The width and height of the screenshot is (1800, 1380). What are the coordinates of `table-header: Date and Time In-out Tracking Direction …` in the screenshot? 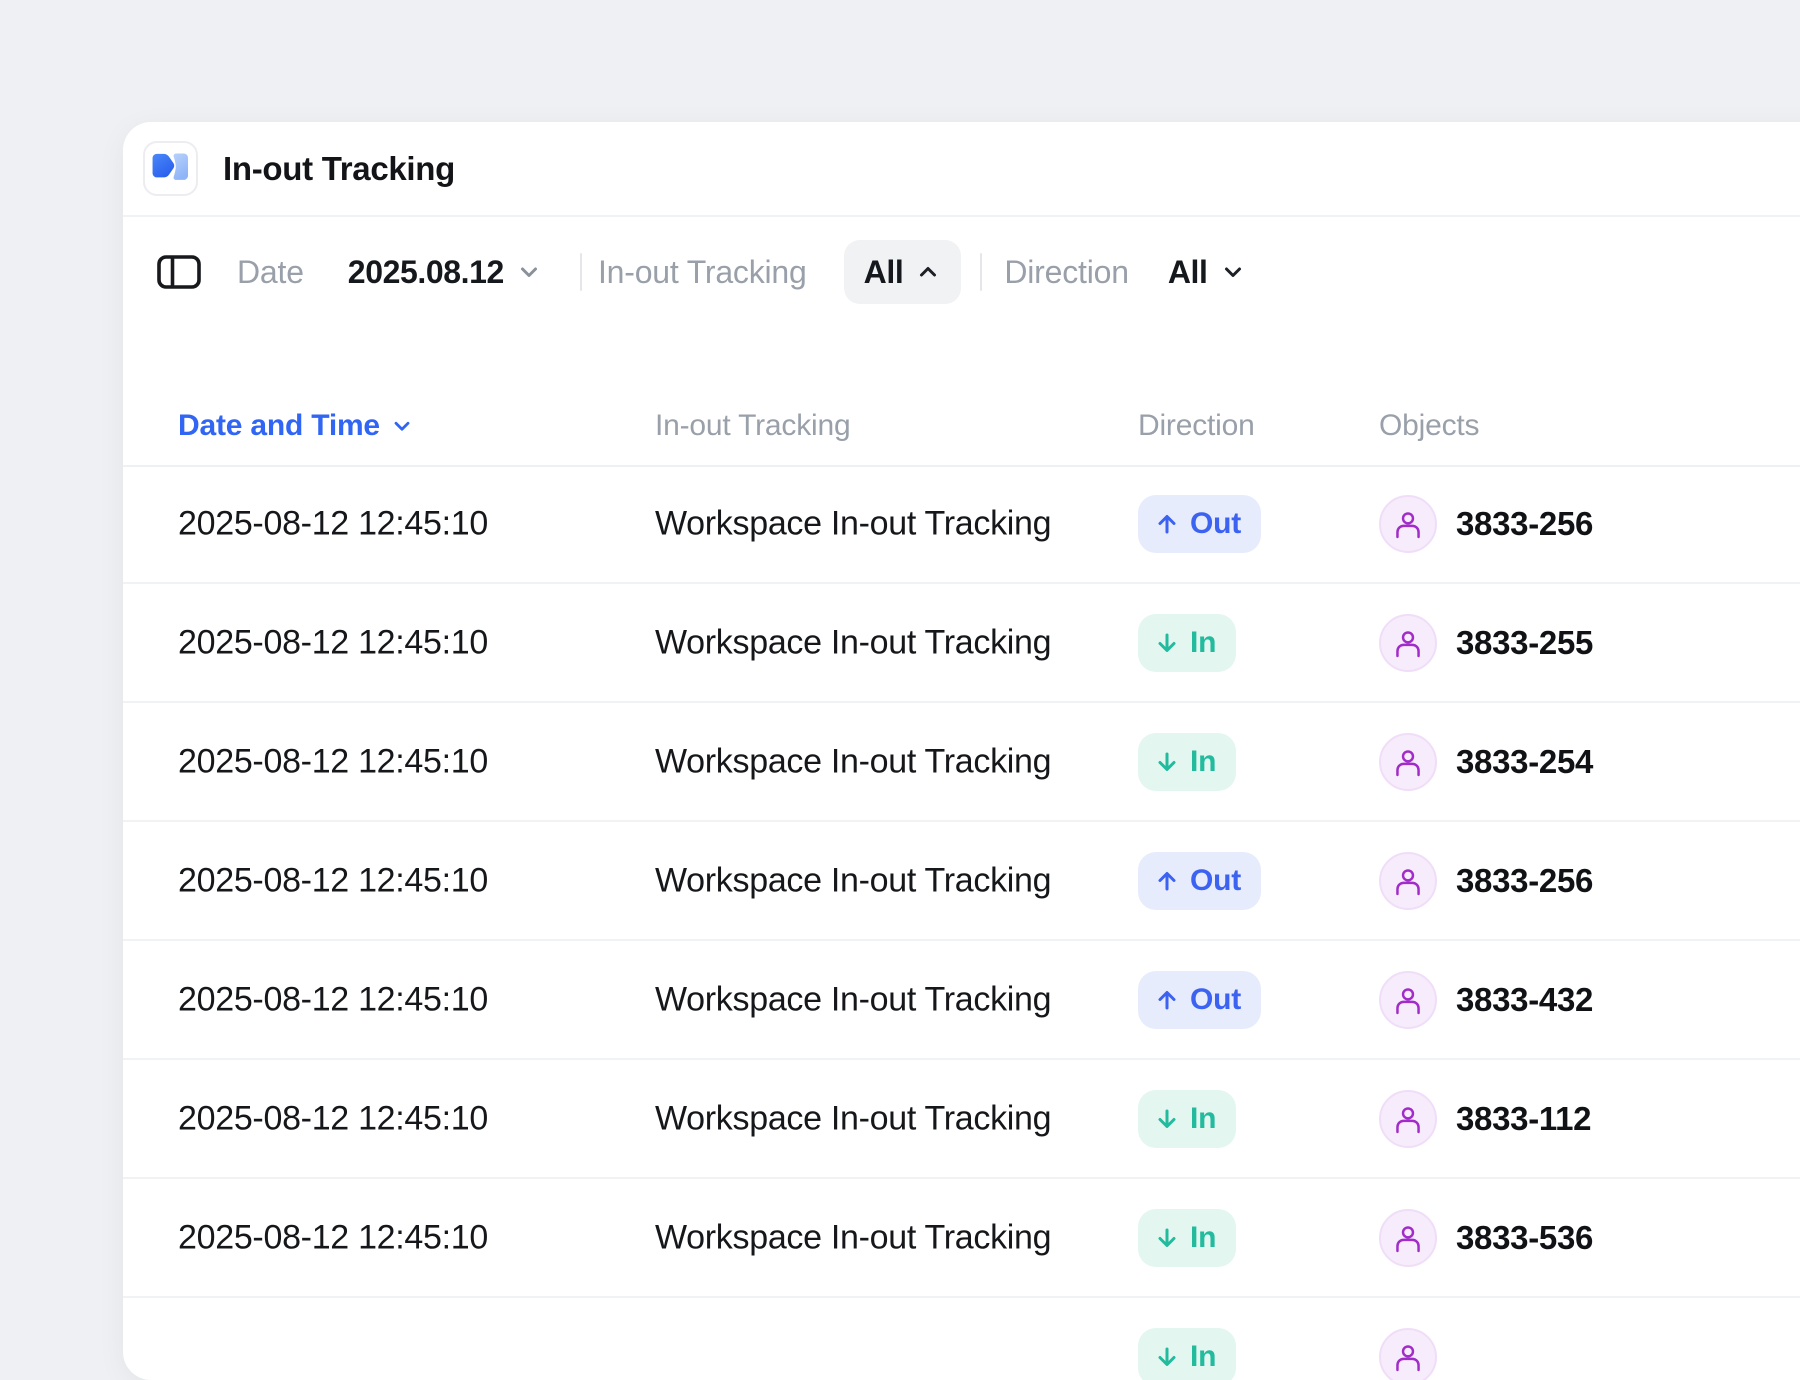 It's located at (961, 427).